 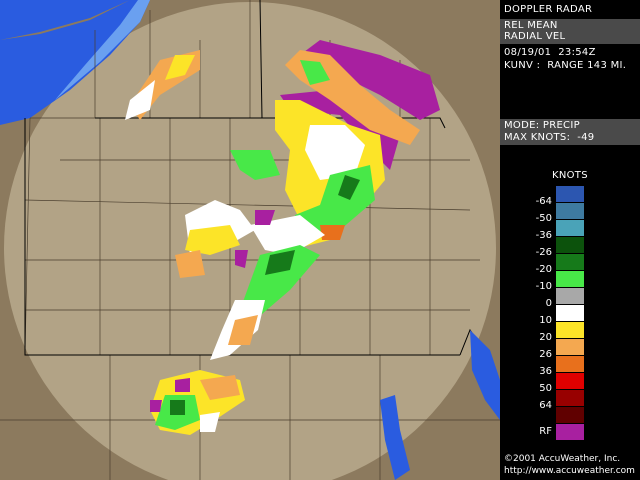 What do you see at coordinates (535, 36) in the screenshot?
I see `product-line2: RADIAL VEL` at bounding box center [535, 36].